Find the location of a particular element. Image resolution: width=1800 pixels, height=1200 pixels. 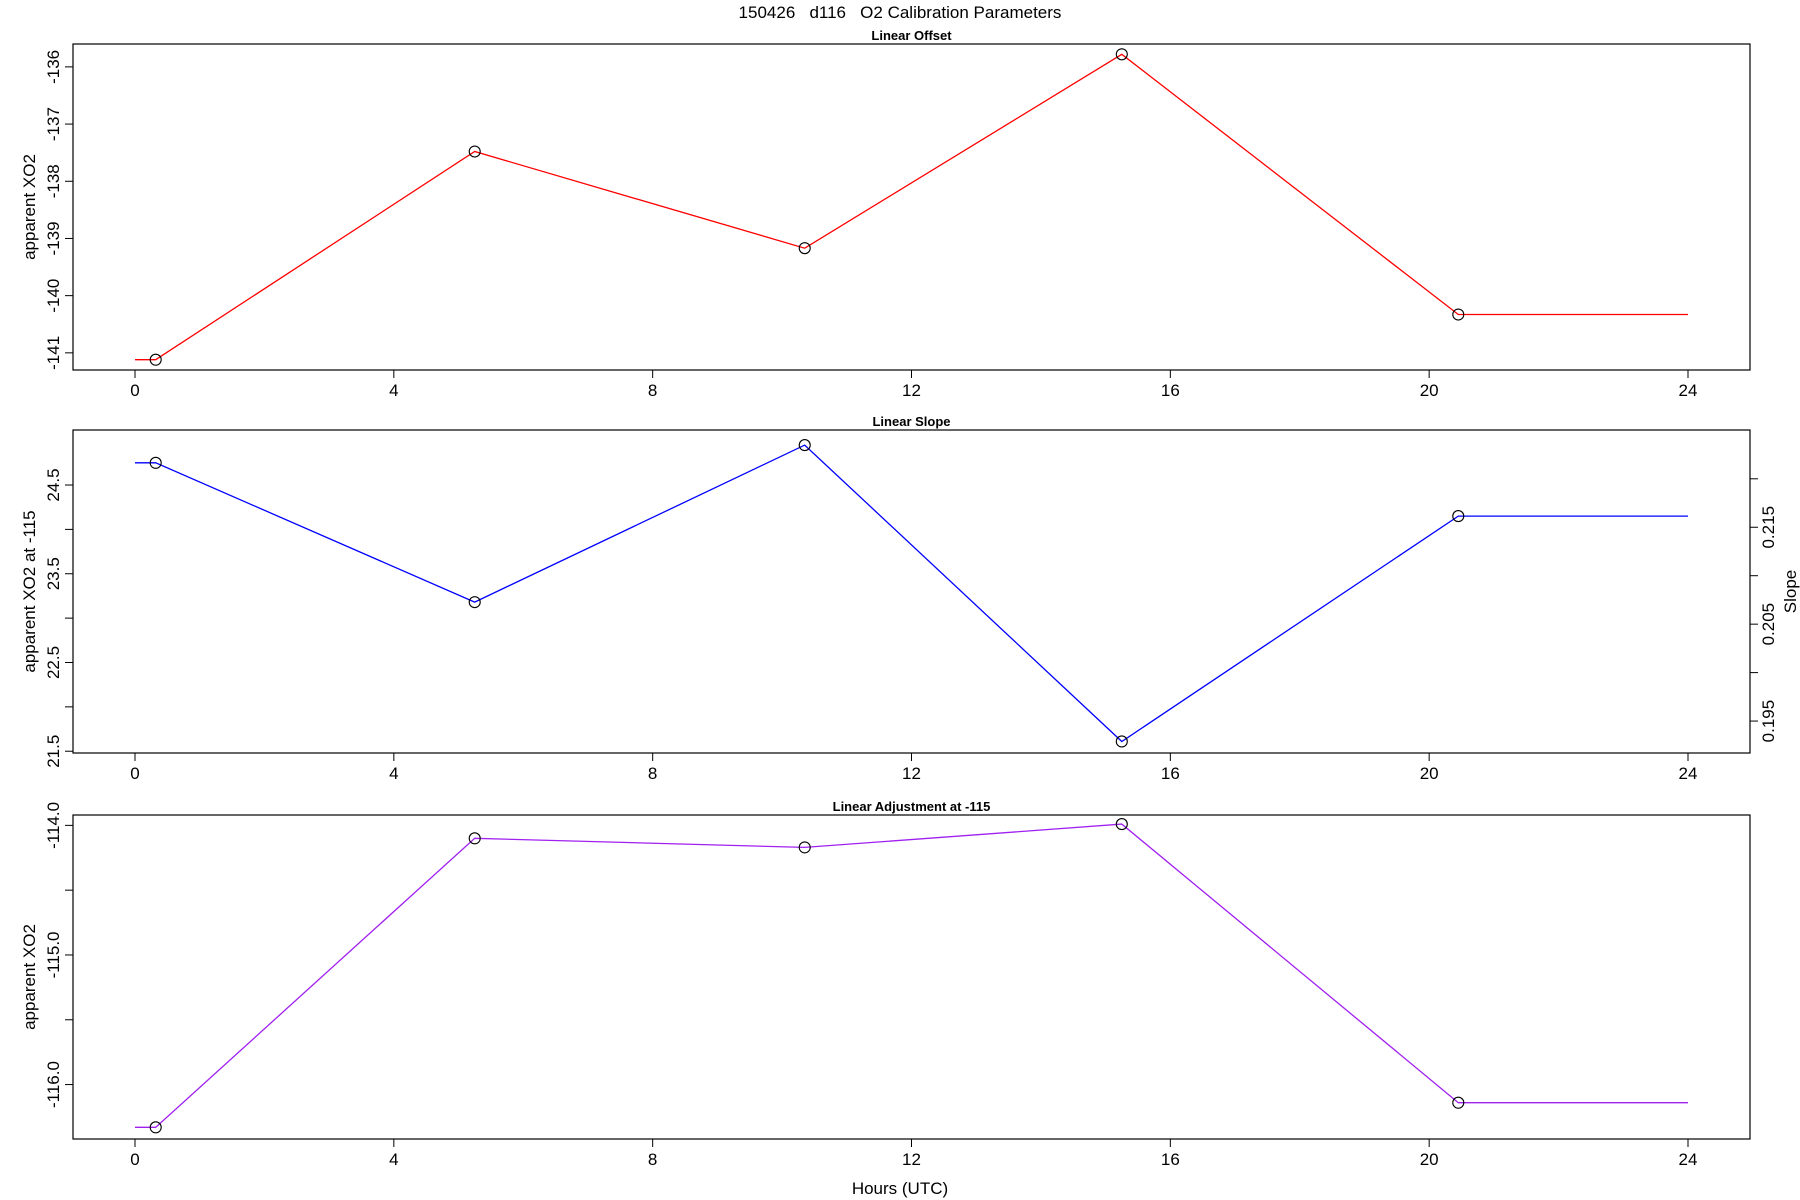

y-tick-label: 23.5 is located at coordinates (53, 573).